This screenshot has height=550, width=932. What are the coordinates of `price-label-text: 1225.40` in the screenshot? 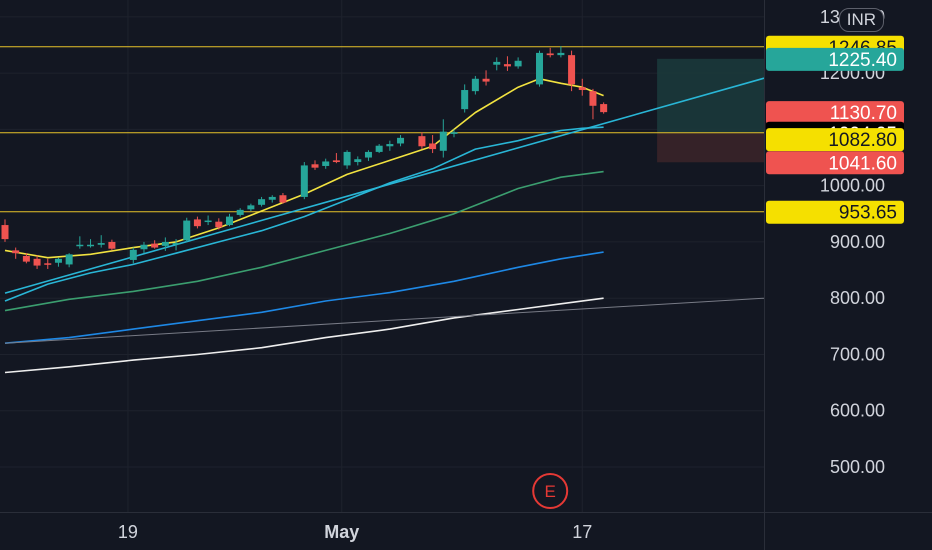 It's located at (862, 60).